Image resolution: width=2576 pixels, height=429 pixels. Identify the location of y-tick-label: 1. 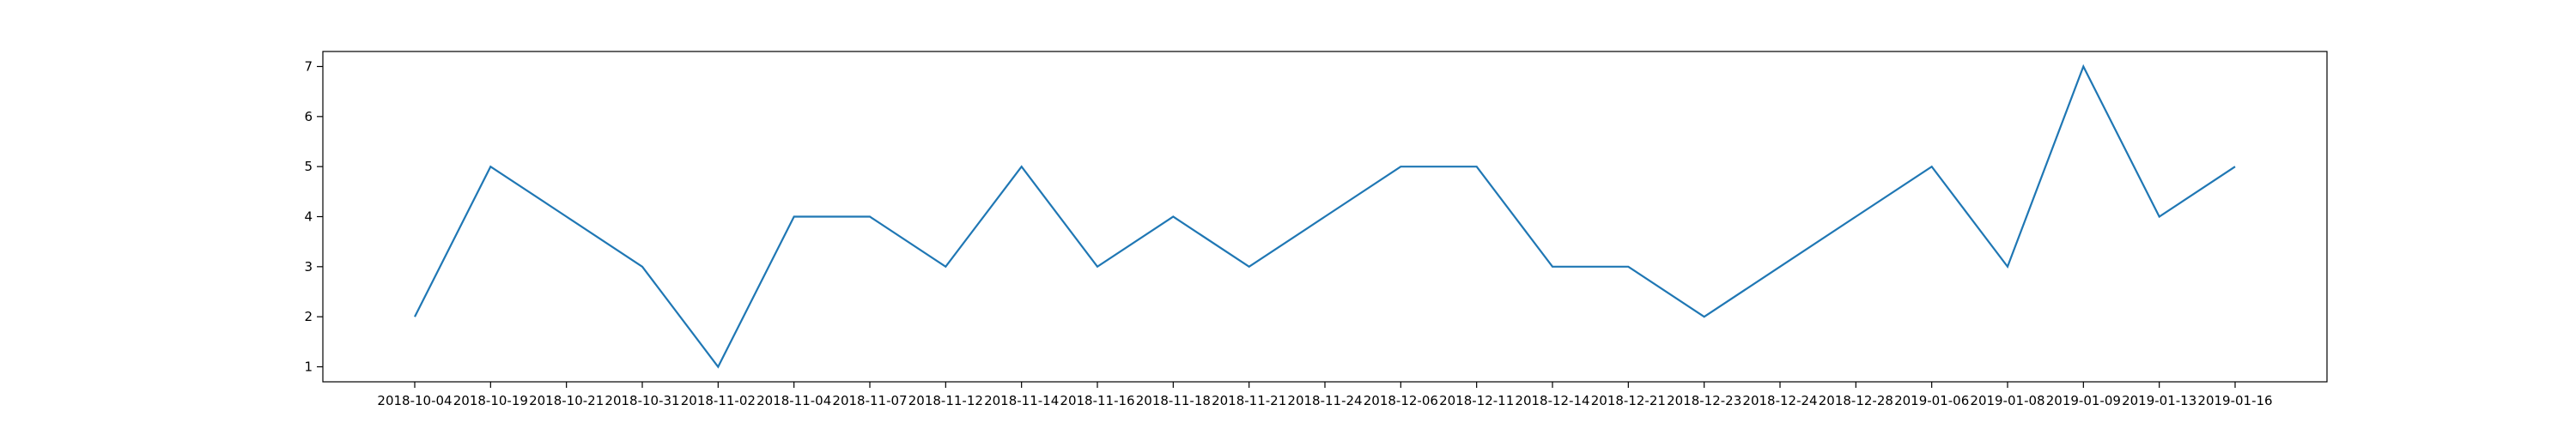
(308, 367).